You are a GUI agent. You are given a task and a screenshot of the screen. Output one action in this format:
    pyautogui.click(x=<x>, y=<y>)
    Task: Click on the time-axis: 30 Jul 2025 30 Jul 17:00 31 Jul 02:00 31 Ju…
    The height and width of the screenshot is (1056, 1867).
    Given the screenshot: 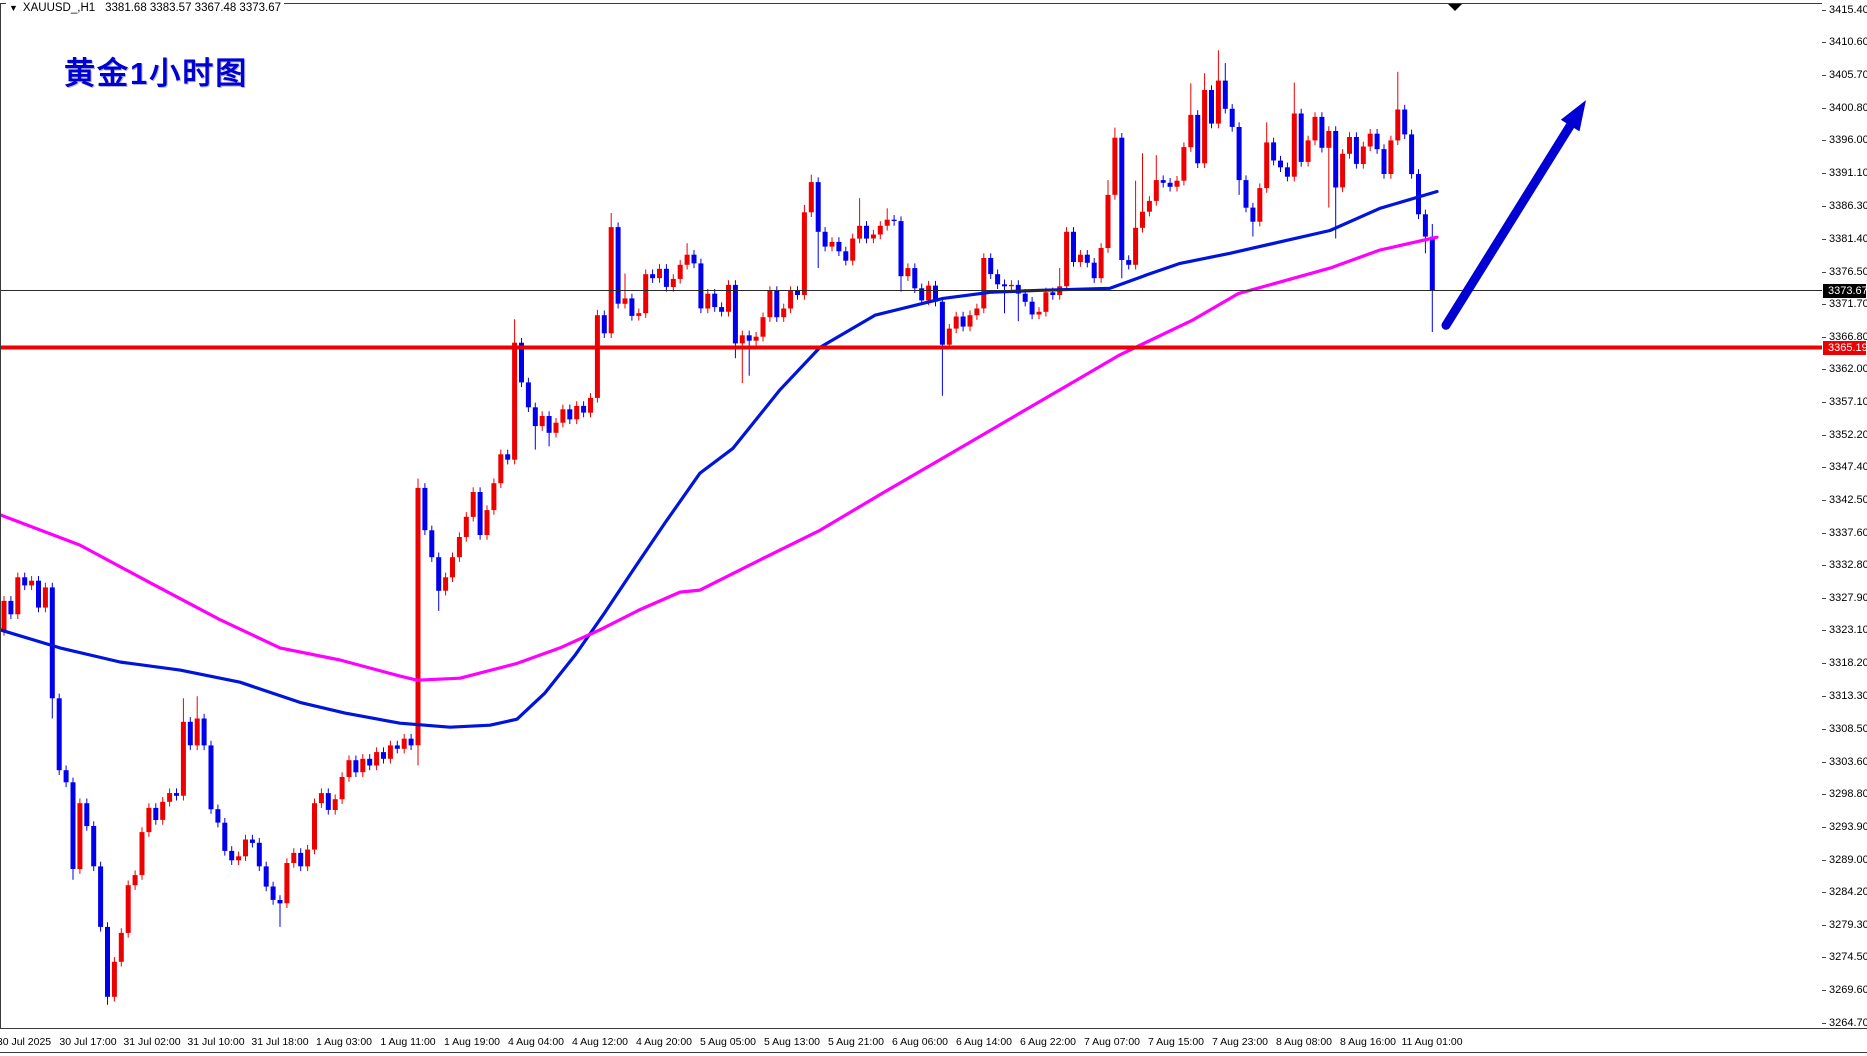 What is the action you would take?
    pyautogui.click(x=933, y=1040)
    